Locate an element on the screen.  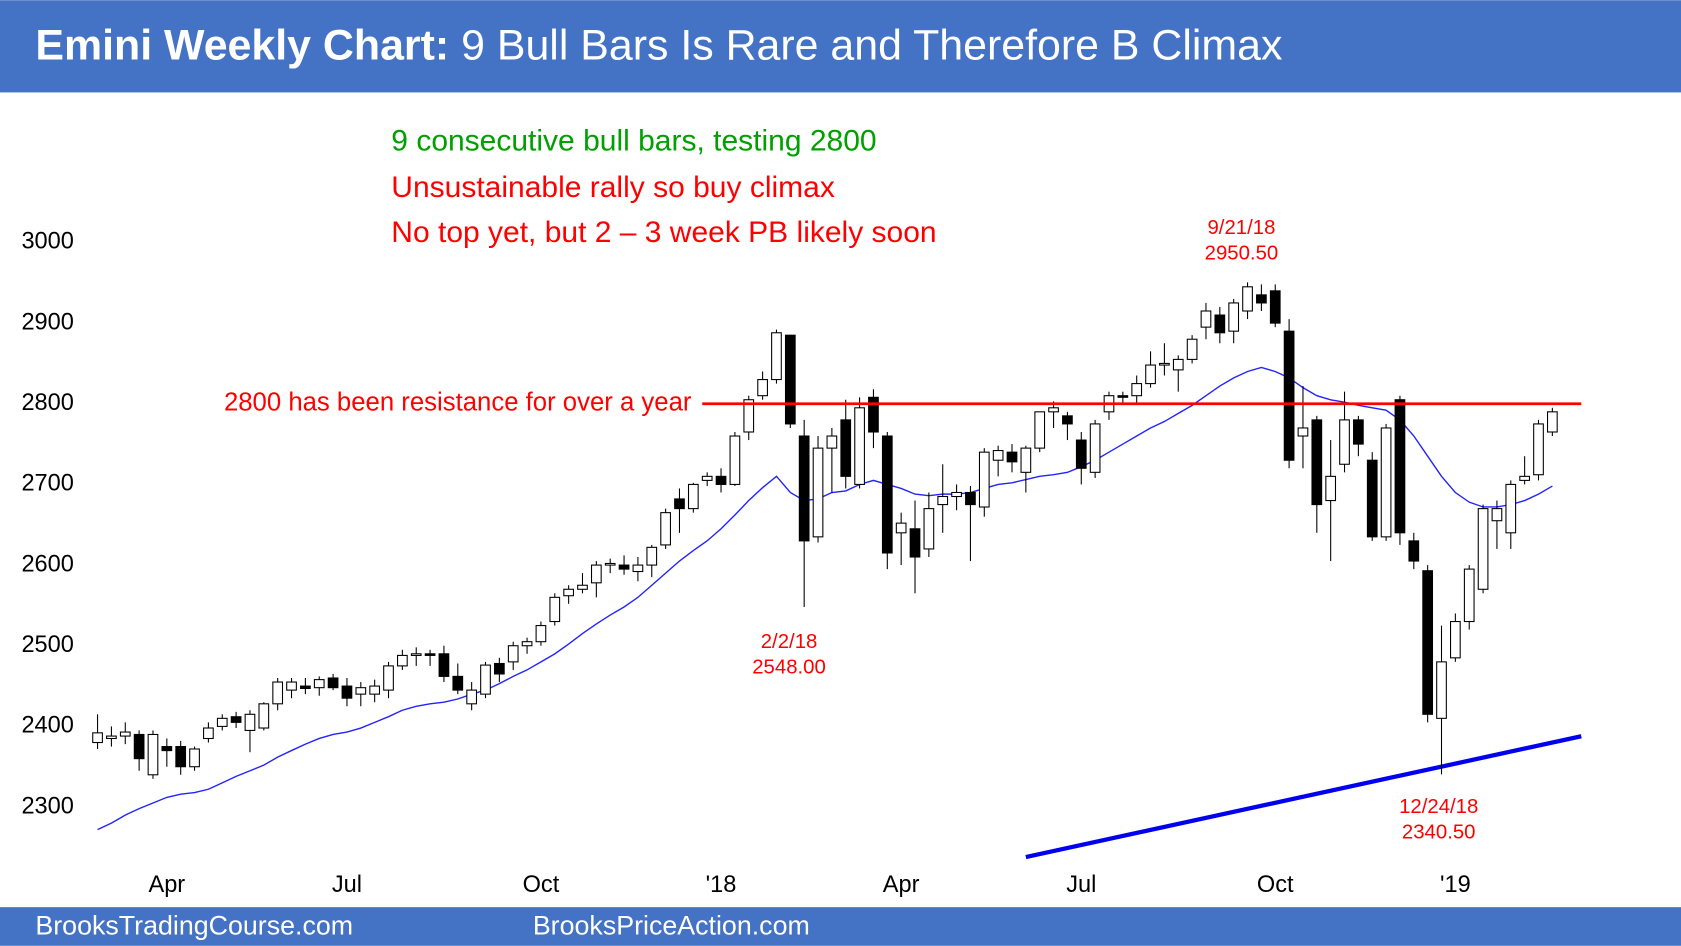
extreme-price: 2548.00 is located at coordinates (789, 667).